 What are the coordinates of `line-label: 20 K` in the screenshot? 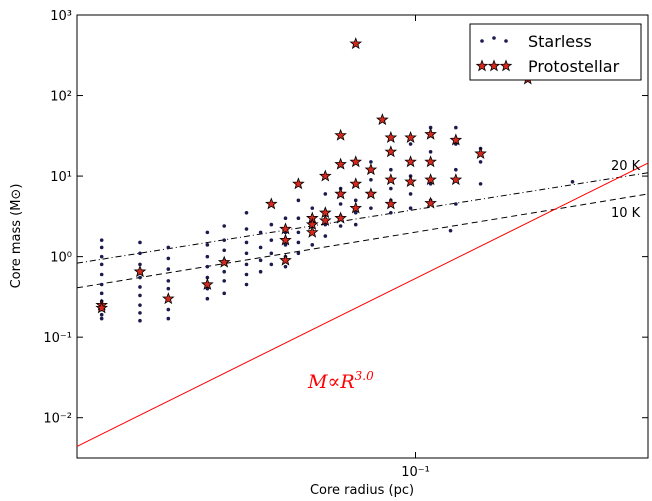 It's located at (626, 166).